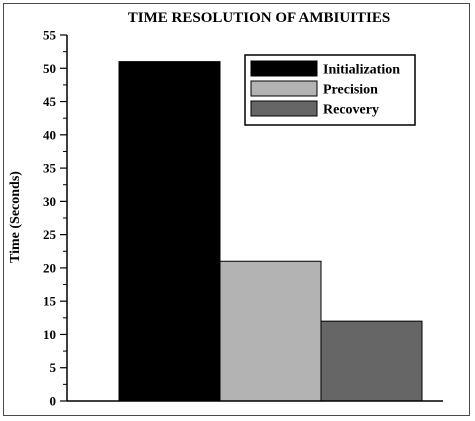  Describe the element at coordinates (55, 218) in the screenshot. I see `y-axis: 0 5 10 15 20 25 30 35 40 45 50 55` at that location.